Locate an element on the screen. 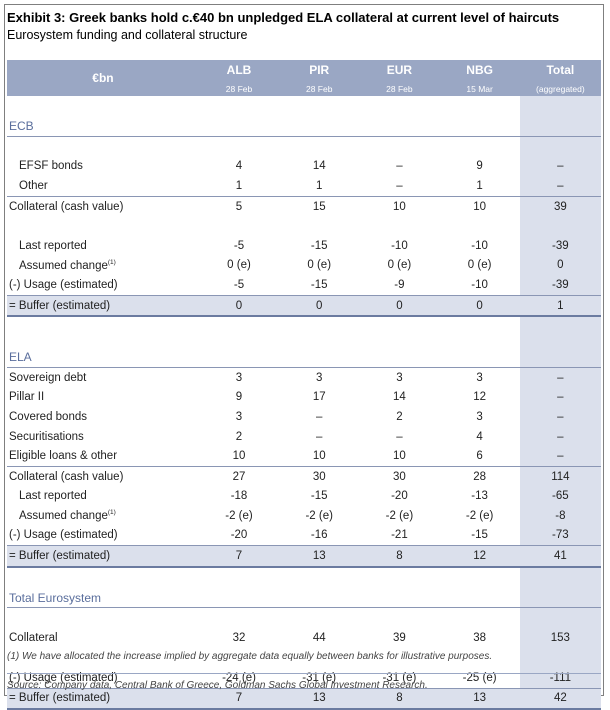 This screenshot has width=610, height=710. unit-header: €bn is located at coordinates (103, 78).